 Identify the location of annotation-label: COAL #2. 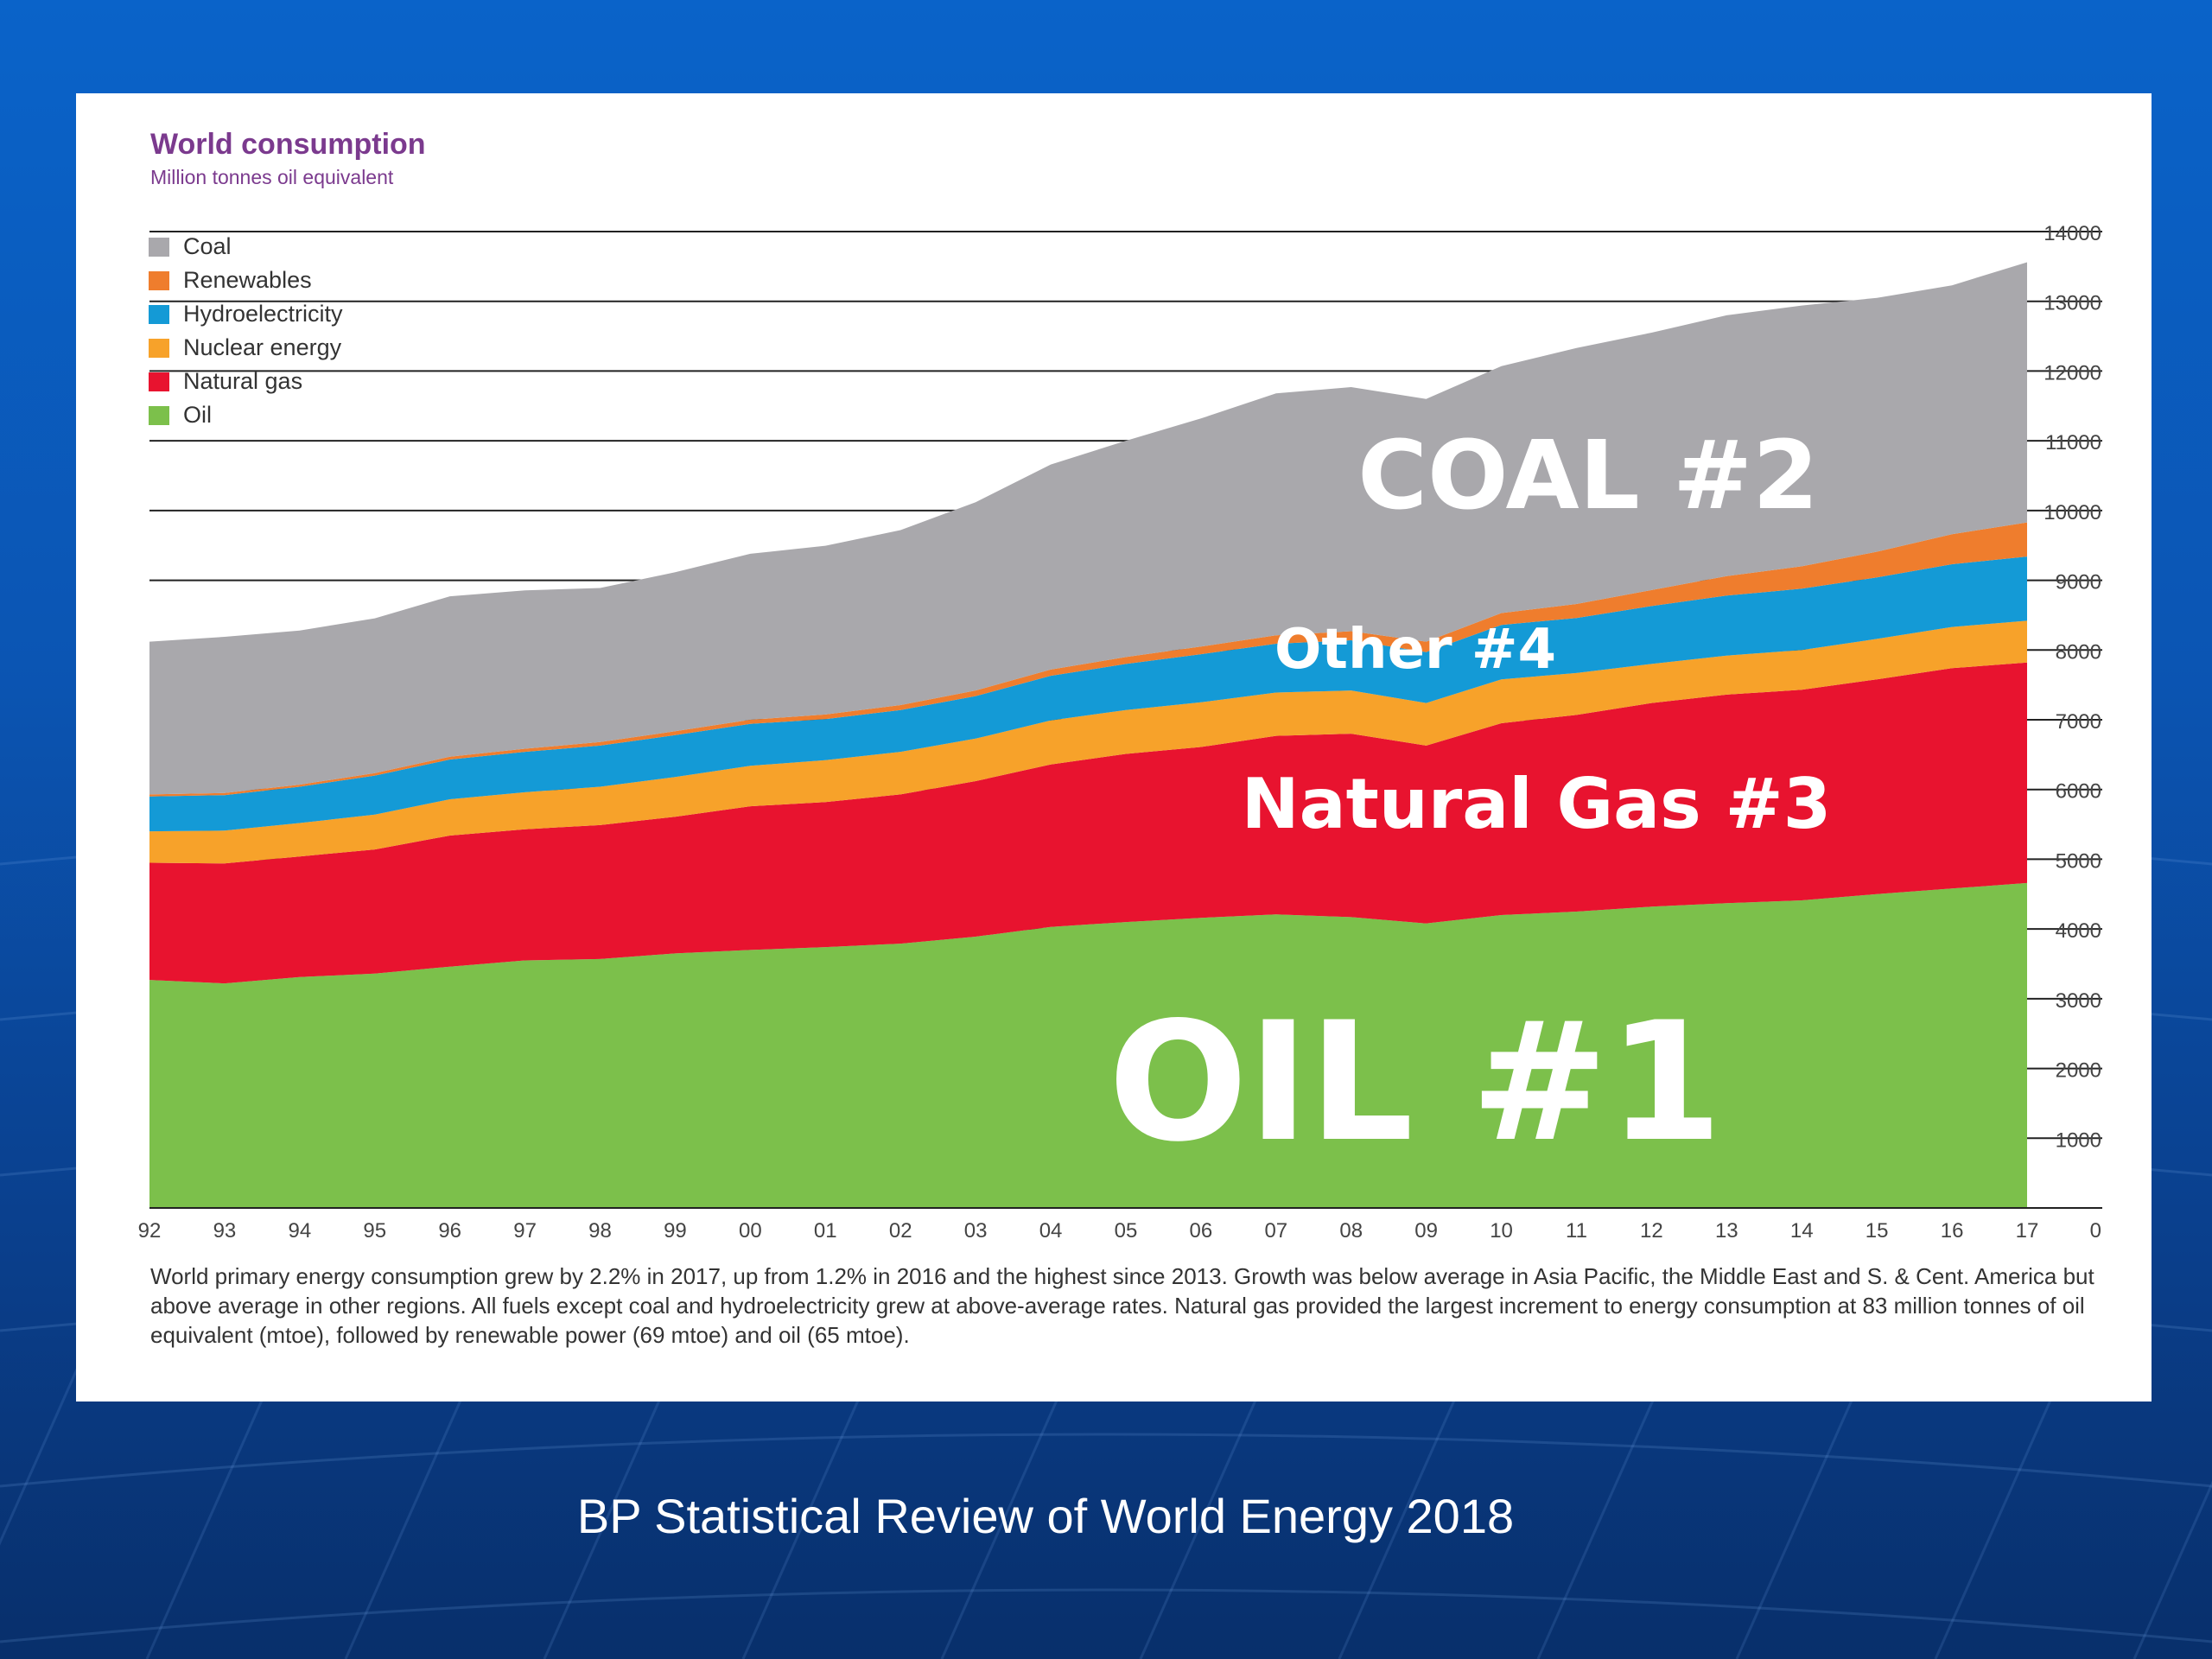
(1588, 475).